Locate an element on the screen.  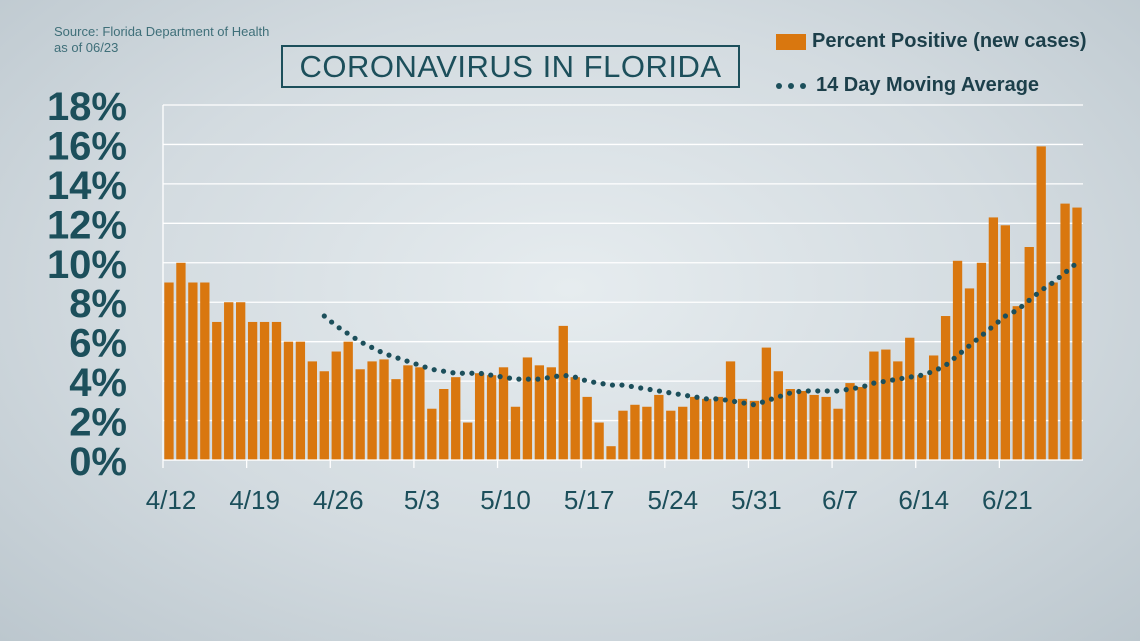
x-tick-label: 5/31 is located at coordinates (756, 500).